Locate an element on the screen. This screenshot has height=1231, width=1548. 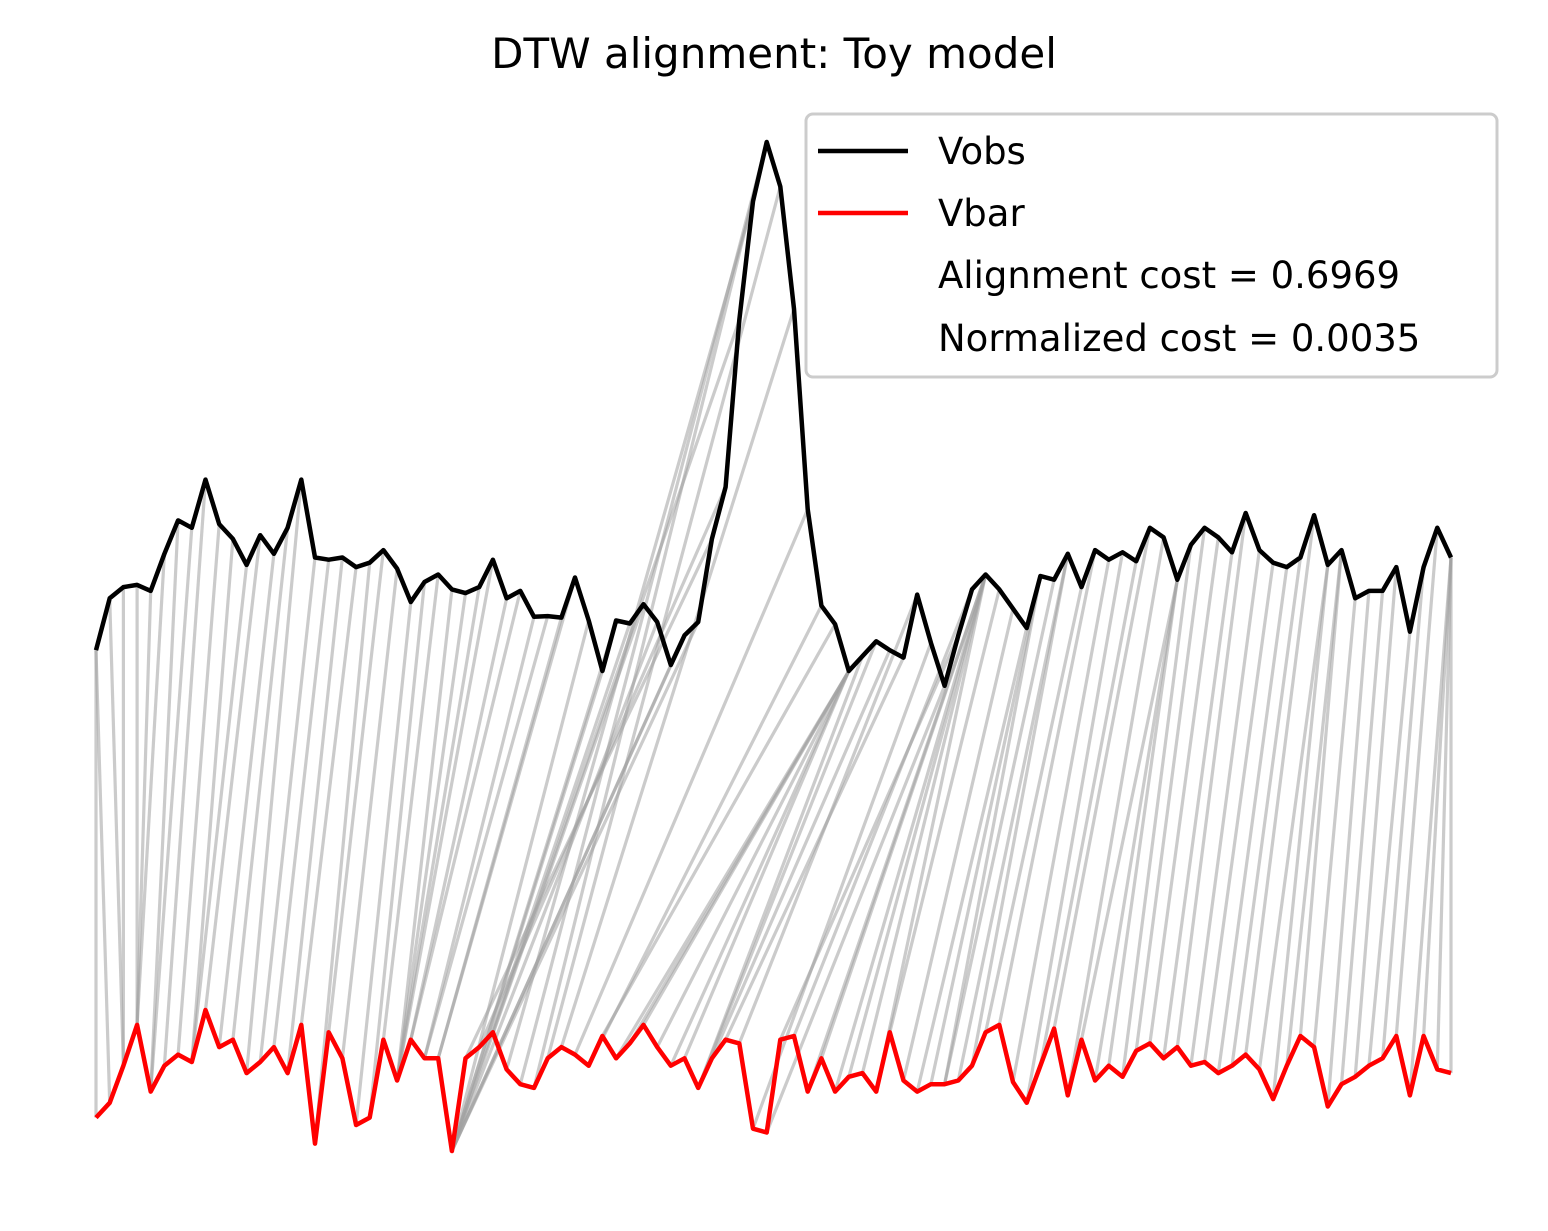
legend-label-3: Normalized cost = 0.0035 is located at coordinates (1179, 338).